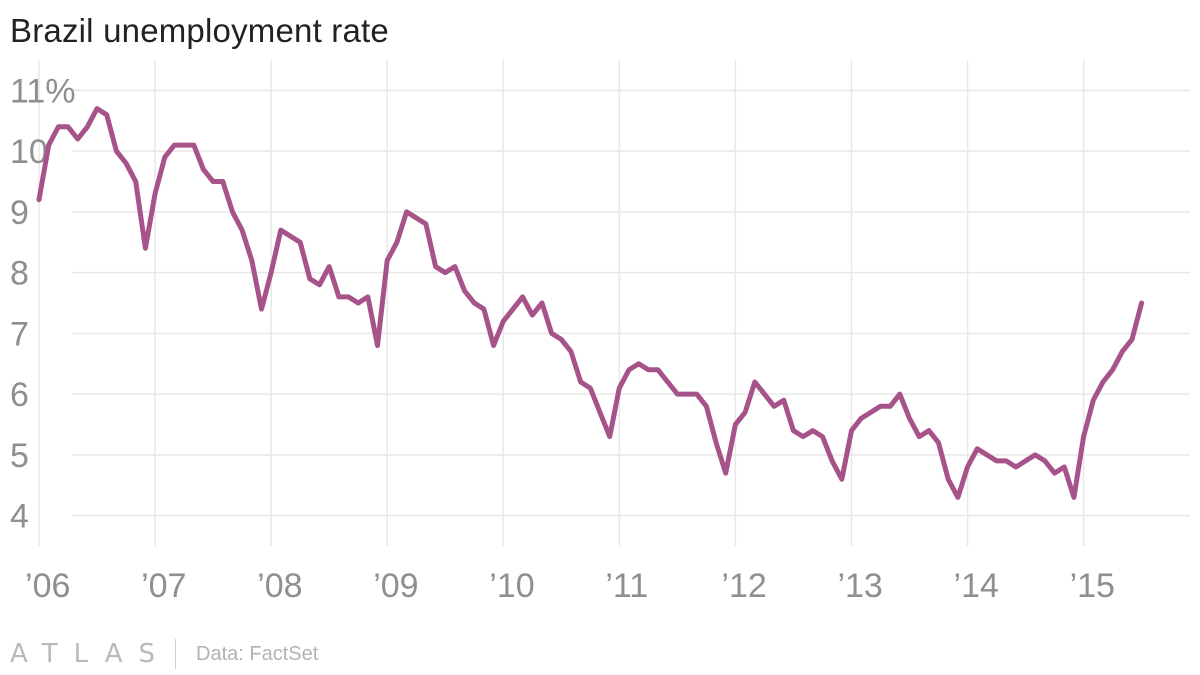 This screenshot has width=1200, height=675. I want to click on x-tick-label: ’12, so click(743, 586).